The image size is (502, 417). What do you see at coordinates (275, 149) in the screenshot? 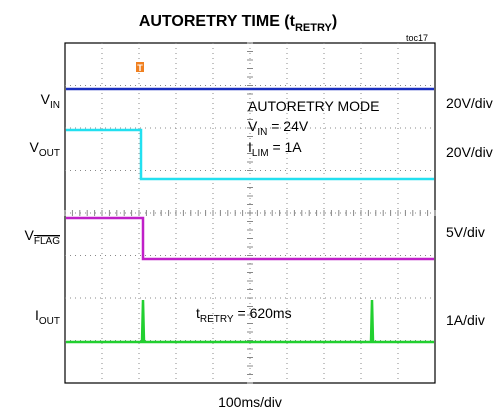
I see `ilim-annotation: ILIM = 1A` at bounding box center [275, 149].